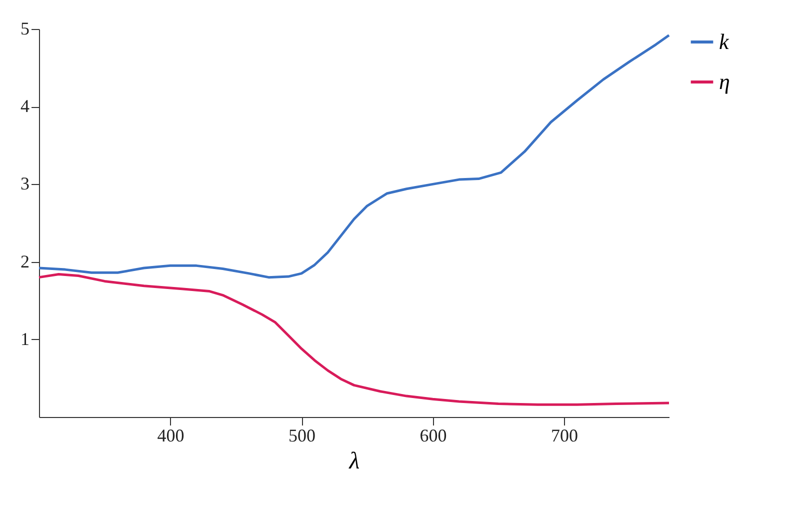 The width and height of the screenshot is (809, 517). I want to click on x-tick-label: 400, so click(170, 436).